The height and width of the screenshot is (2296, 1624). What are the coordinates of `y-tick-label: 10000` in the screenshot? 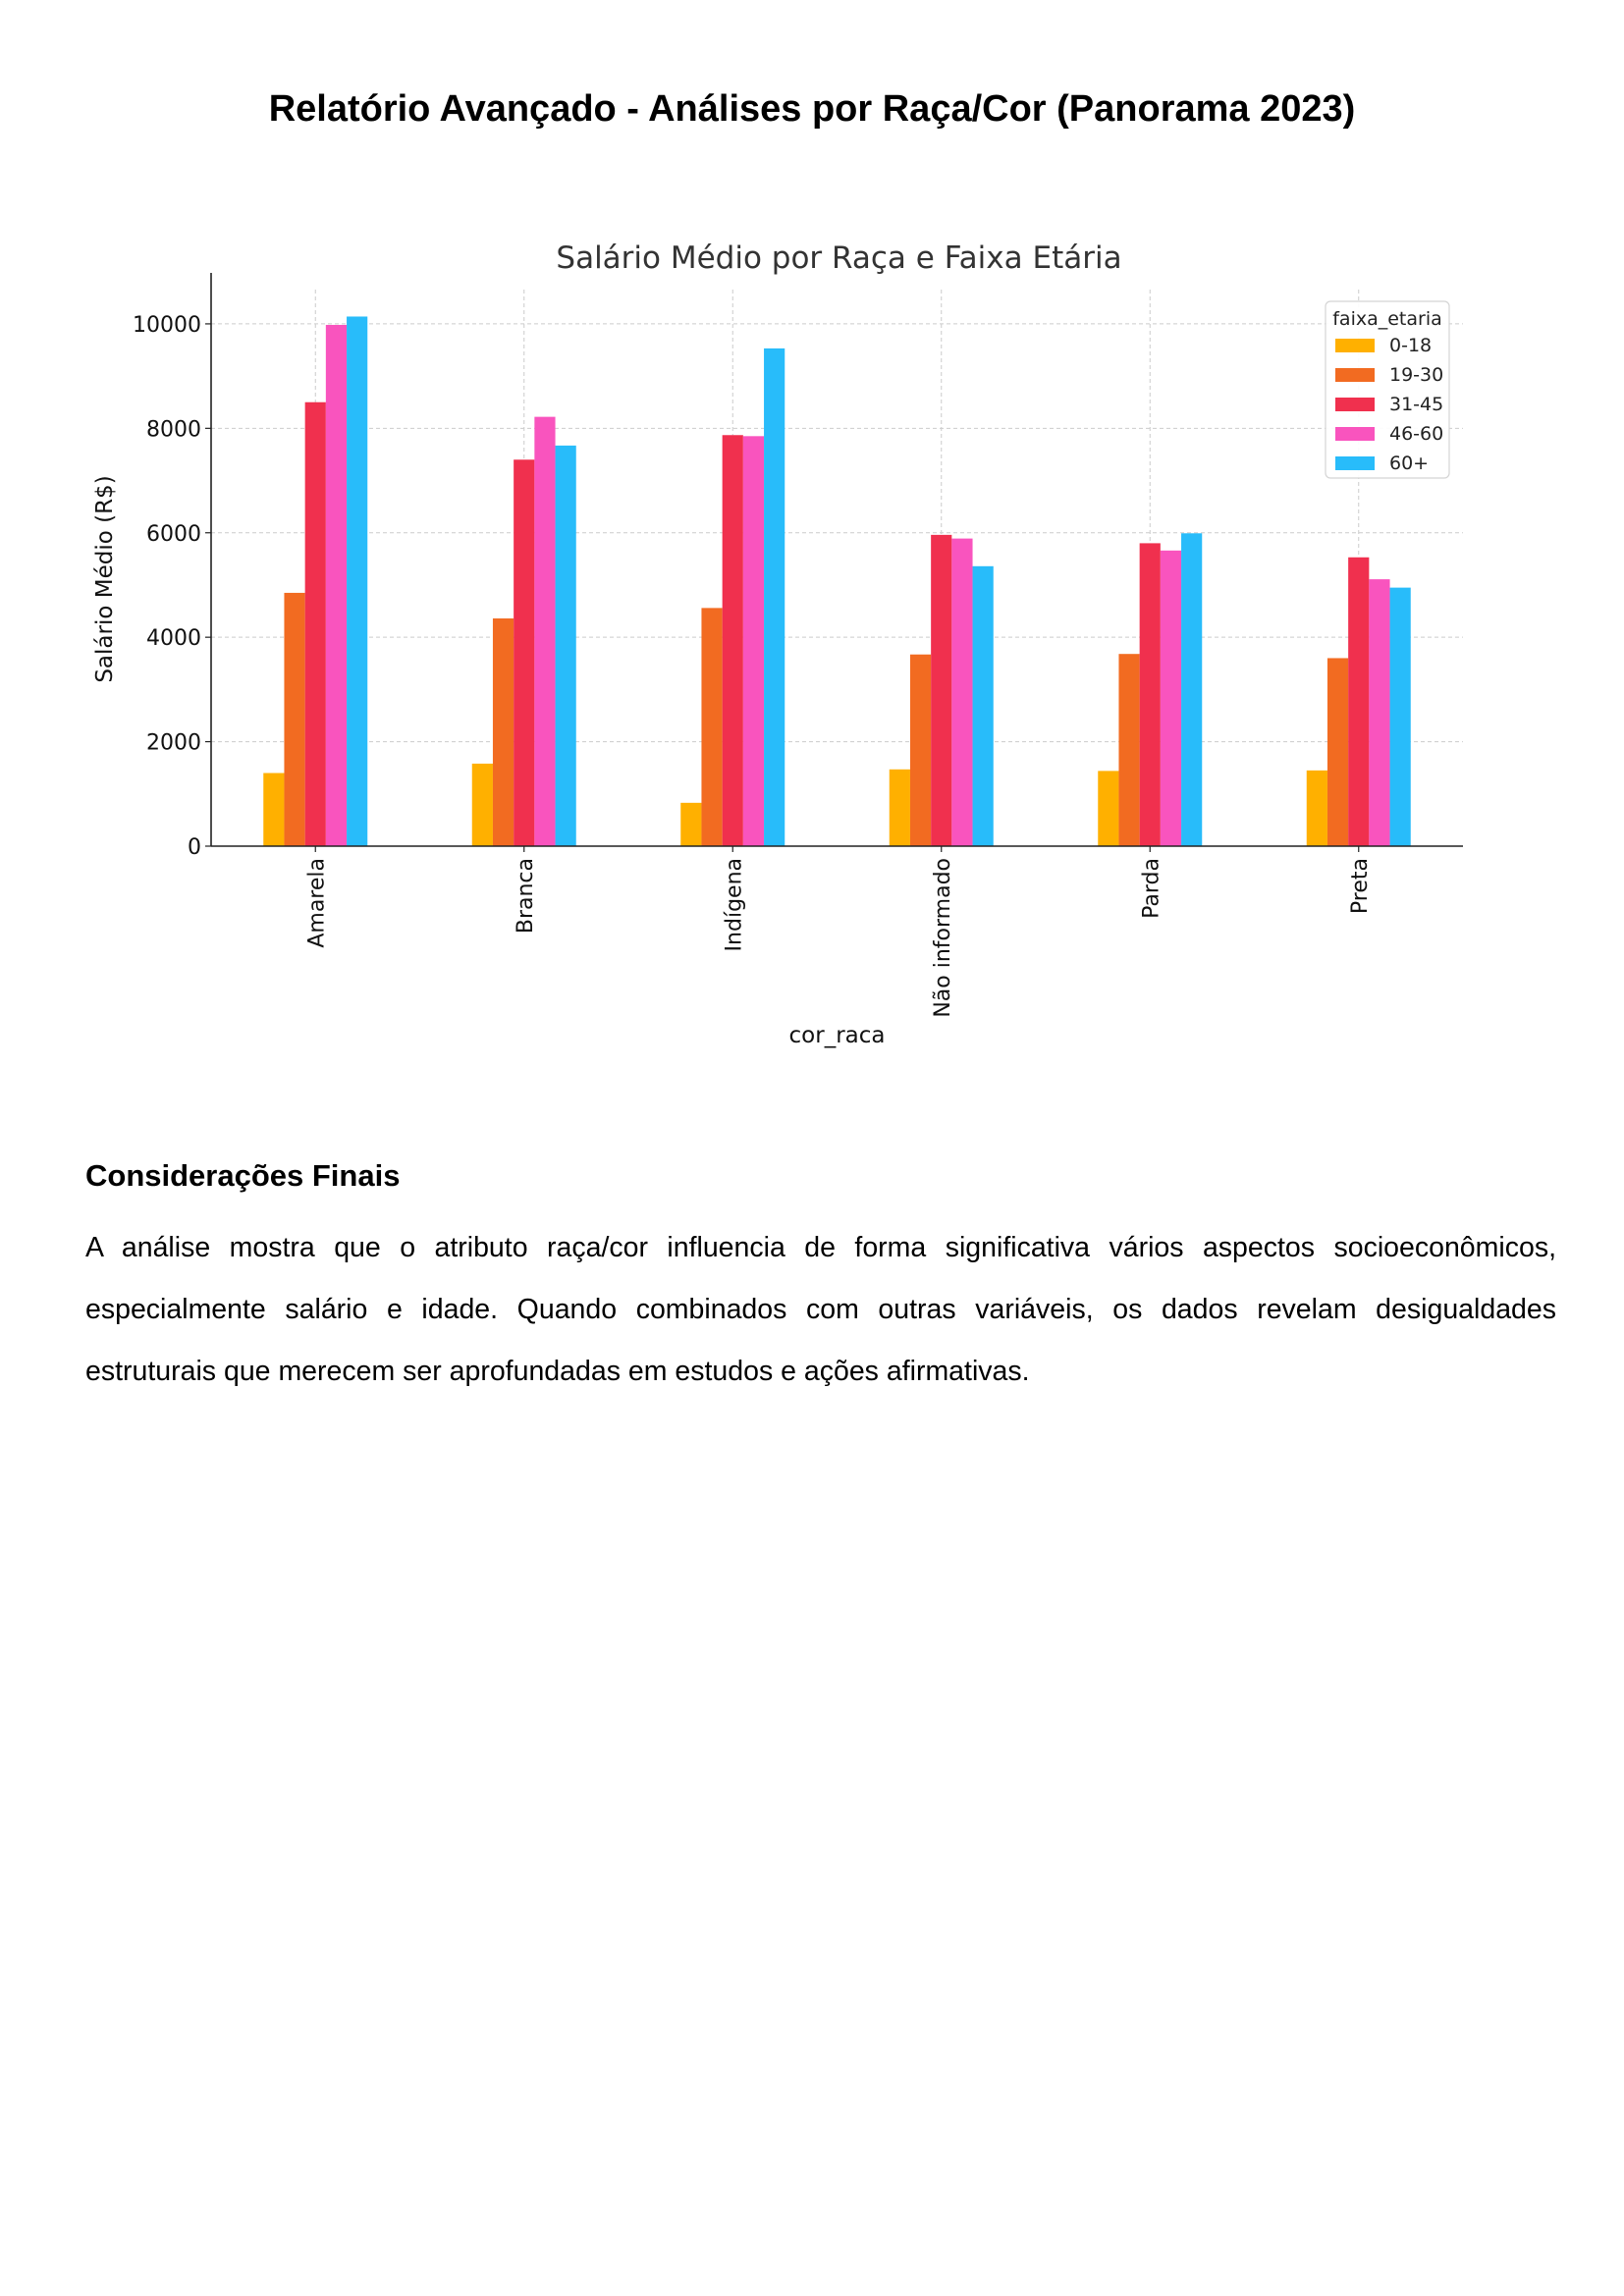 It's located at (167, 325).